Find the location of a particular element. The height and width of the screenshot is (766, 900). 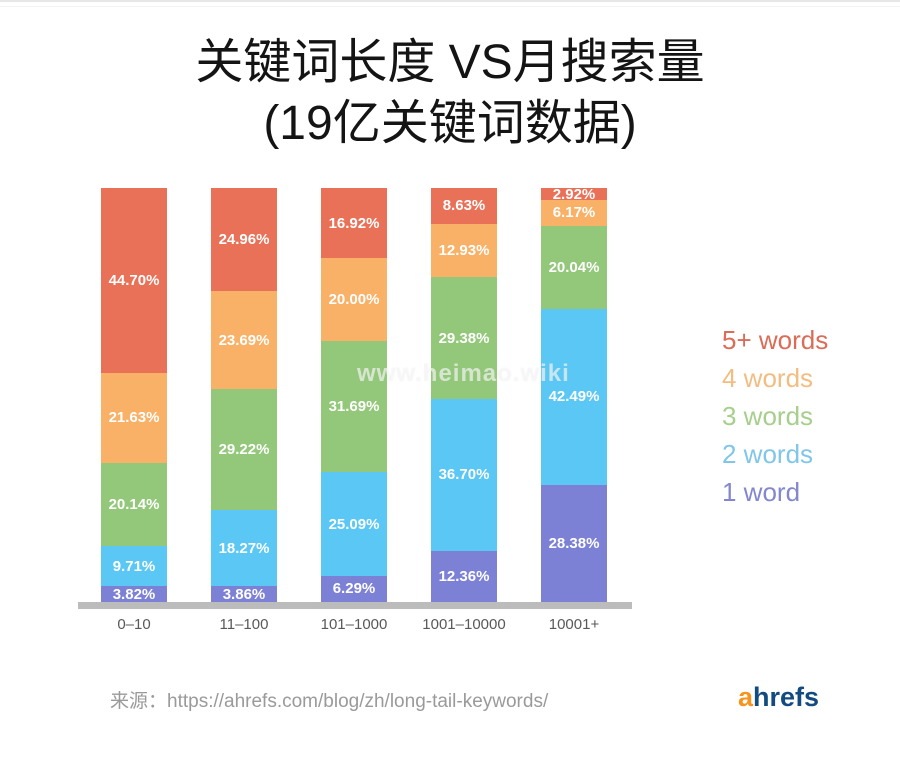

category-label: 101–1000 is located at coordinates (354, 624).